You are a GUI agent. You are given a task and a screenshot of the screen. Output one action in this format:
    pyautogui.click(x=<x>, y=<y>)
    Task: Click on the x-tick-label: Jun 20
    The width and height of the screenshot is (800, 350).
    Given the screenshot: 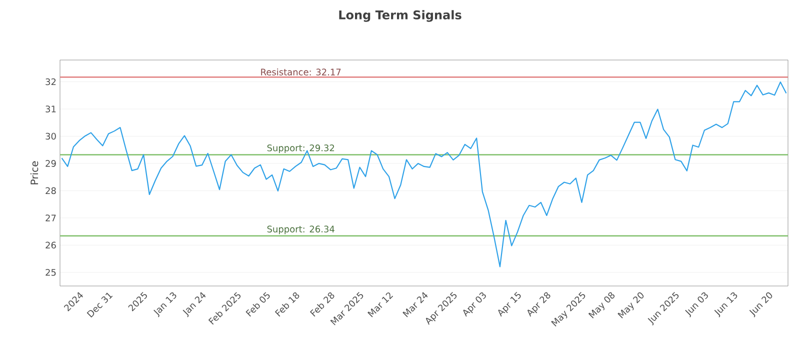 What is the action you would take?
    pyautogui.click(x=760, y=305)
    